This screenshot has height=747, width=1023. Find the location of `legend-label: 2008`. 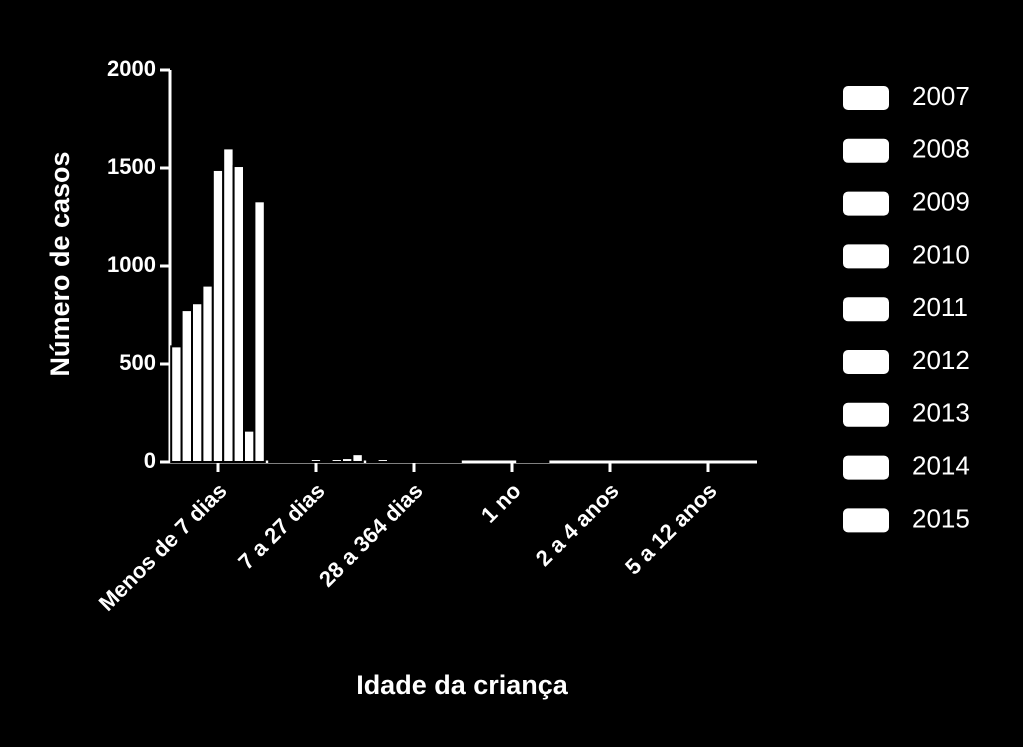

legend-label: 2008 is located at coordinates (941, 149).